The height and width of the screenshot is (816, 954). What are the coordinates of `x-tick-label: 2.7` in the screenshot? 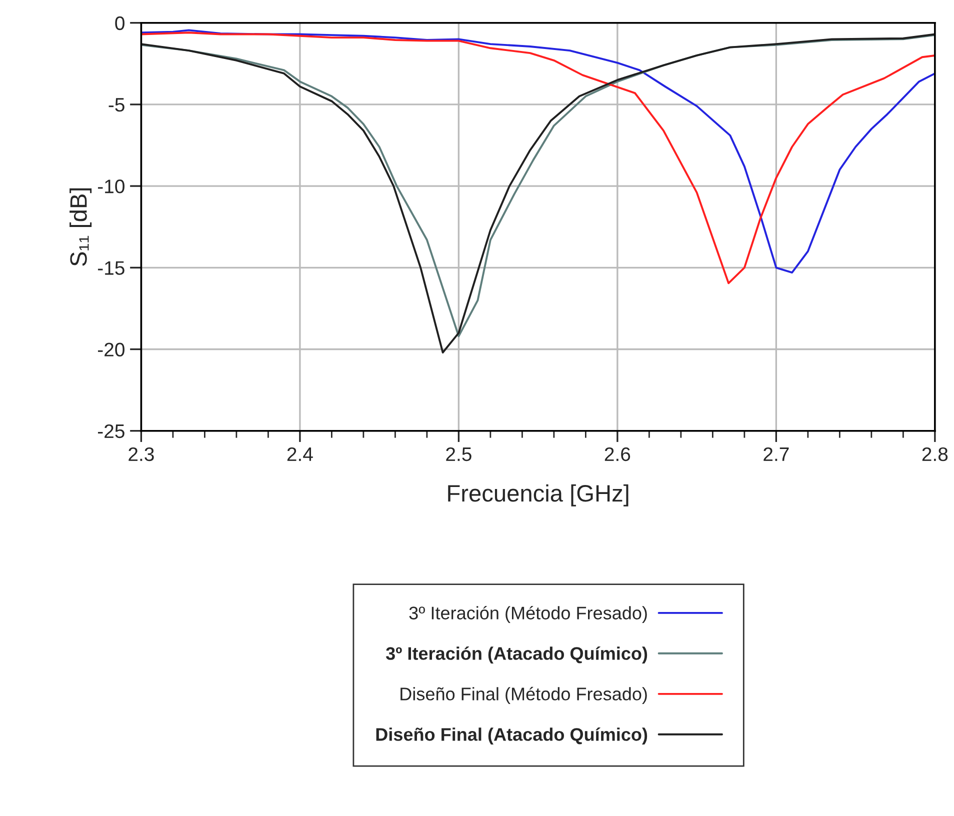 It's located at (776, 454).